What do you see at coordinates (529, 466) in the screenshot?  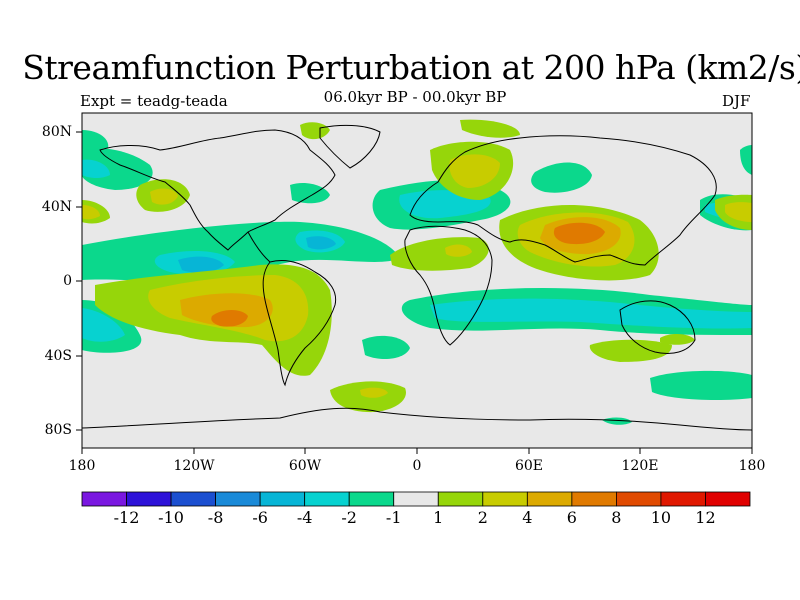 I see `lon-label-60e: 60E` at bounding box center [529, 466].